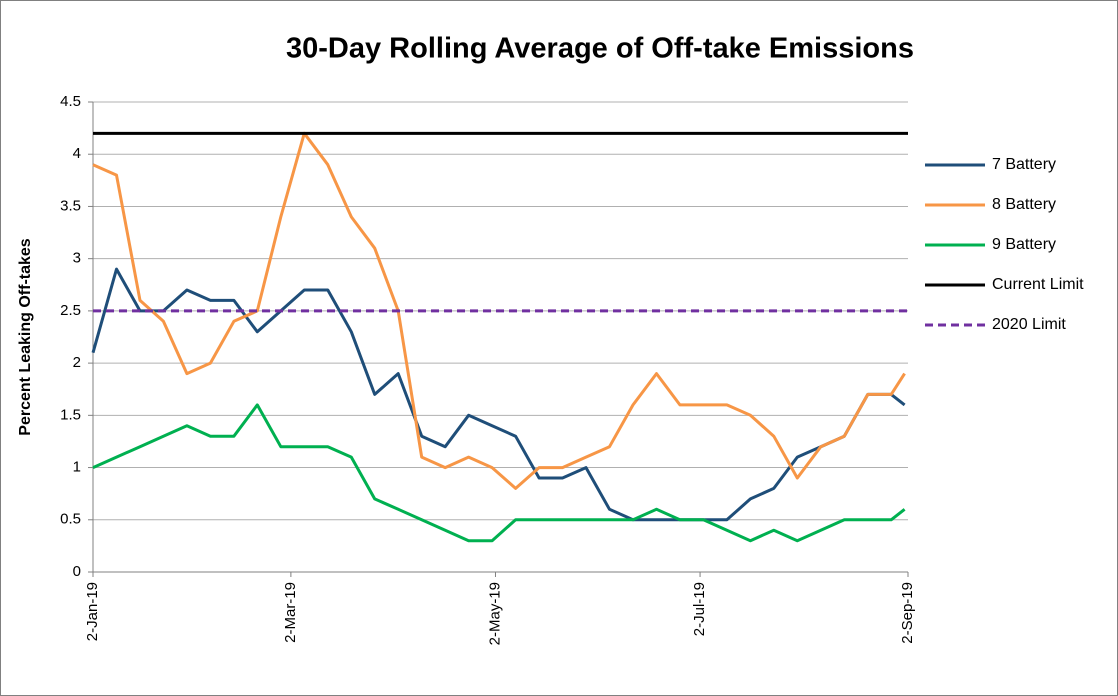 The width and height of the screenshot is (1118, 696). What do you see at coordinates (290, 612) in the screenshot?
I see `x-tick-label: 2-Mar-19` at bounding box center [290, 612].